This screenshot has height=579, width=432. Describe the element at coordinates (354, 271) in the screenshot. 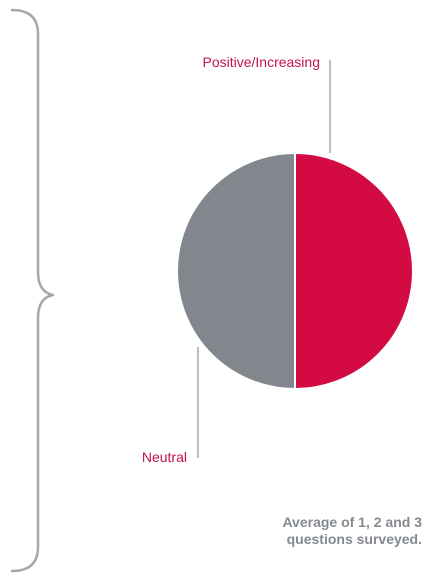

I see `pie-slice-positive-increasing` at that location.